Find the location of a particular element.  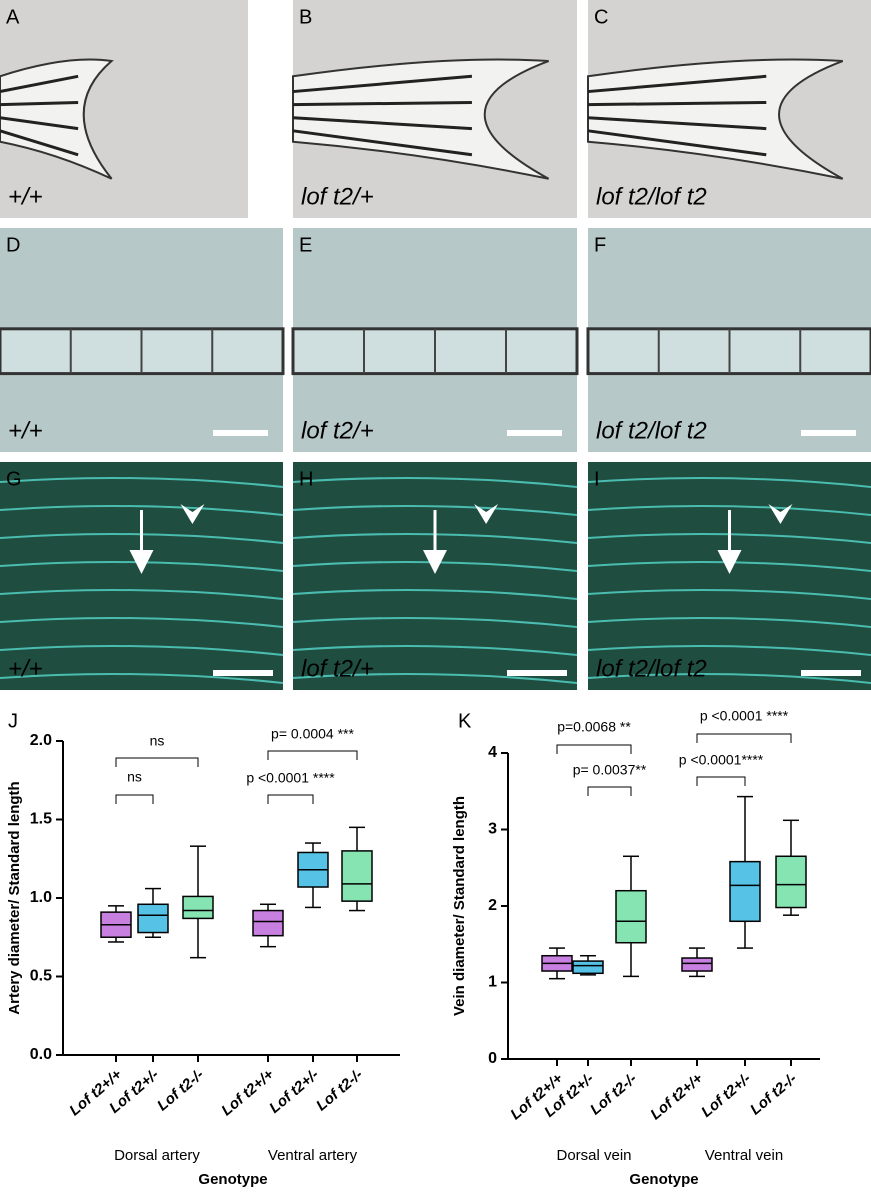

panel-letter: A is located at coordinates (13, 17).